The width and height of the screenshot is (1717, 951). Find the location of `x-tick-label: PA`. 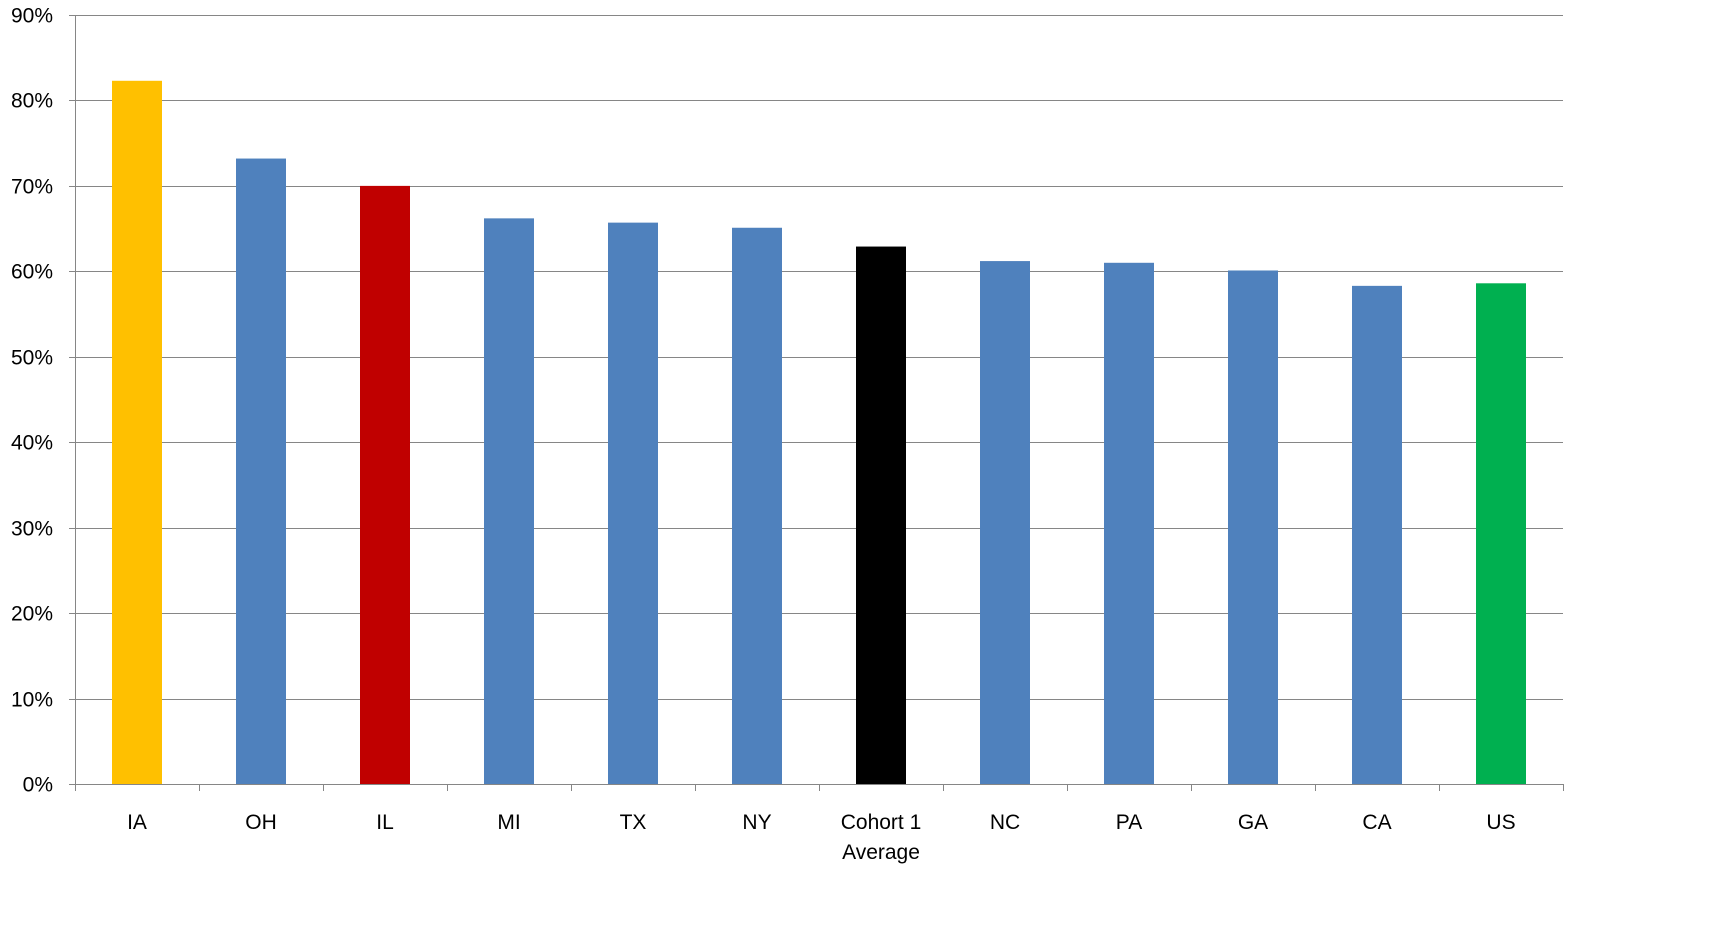

x-tick-label: PA is located at coordinates (1129, 822).